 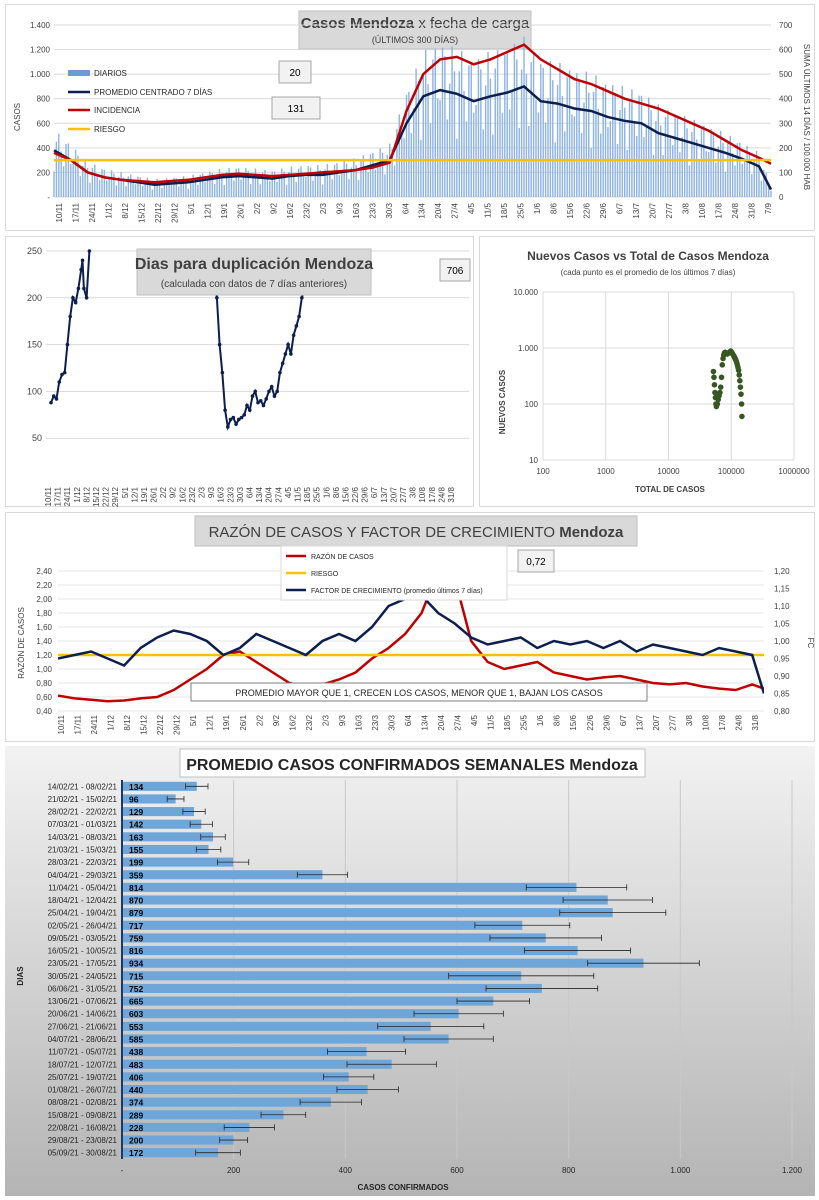 I want to click on y-tick-label: 50, so click(x=37, y=438).